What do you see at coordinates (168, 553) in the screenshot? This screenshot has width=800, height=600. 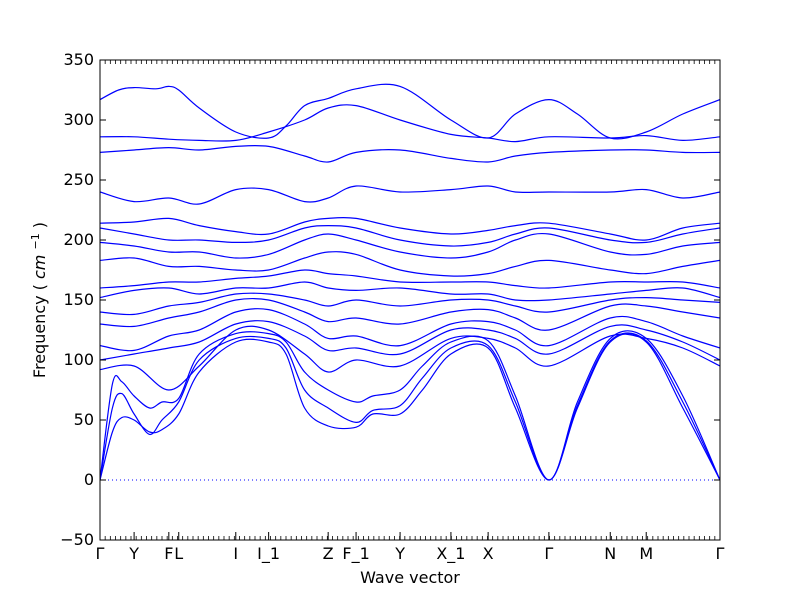 I see `x-tick-label: F` at bounding box center [168, 553].